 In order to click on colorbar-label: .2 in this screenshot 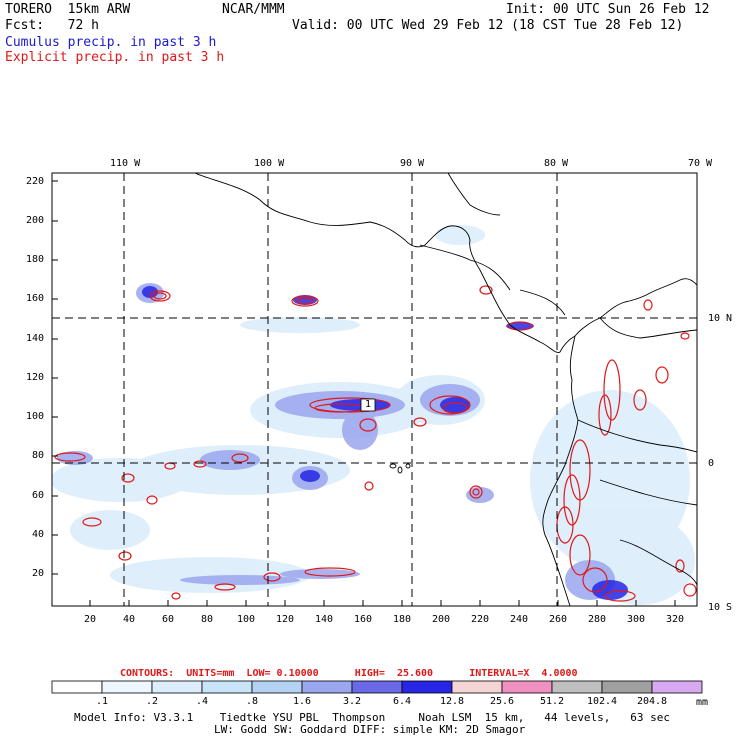, I will do `click(152, 701)`.